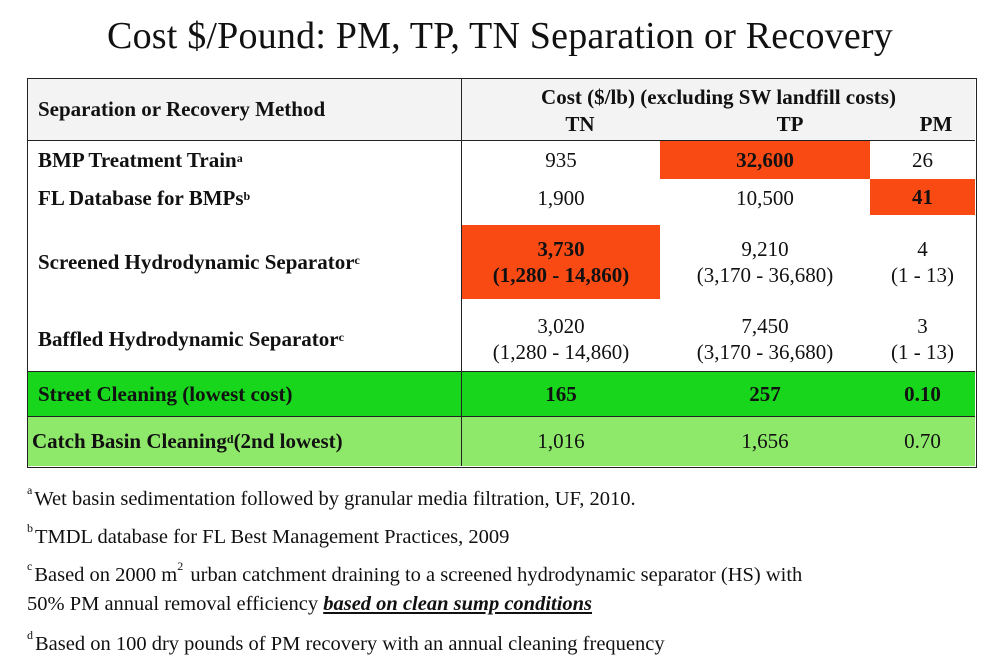 Image resolution: width=1000 pixels, height=659 pixels. What do you see at coordinates (561, 197) in the screenshot?
I see `cell-fl-tn: 1,900` at bounding box center [561, 197].